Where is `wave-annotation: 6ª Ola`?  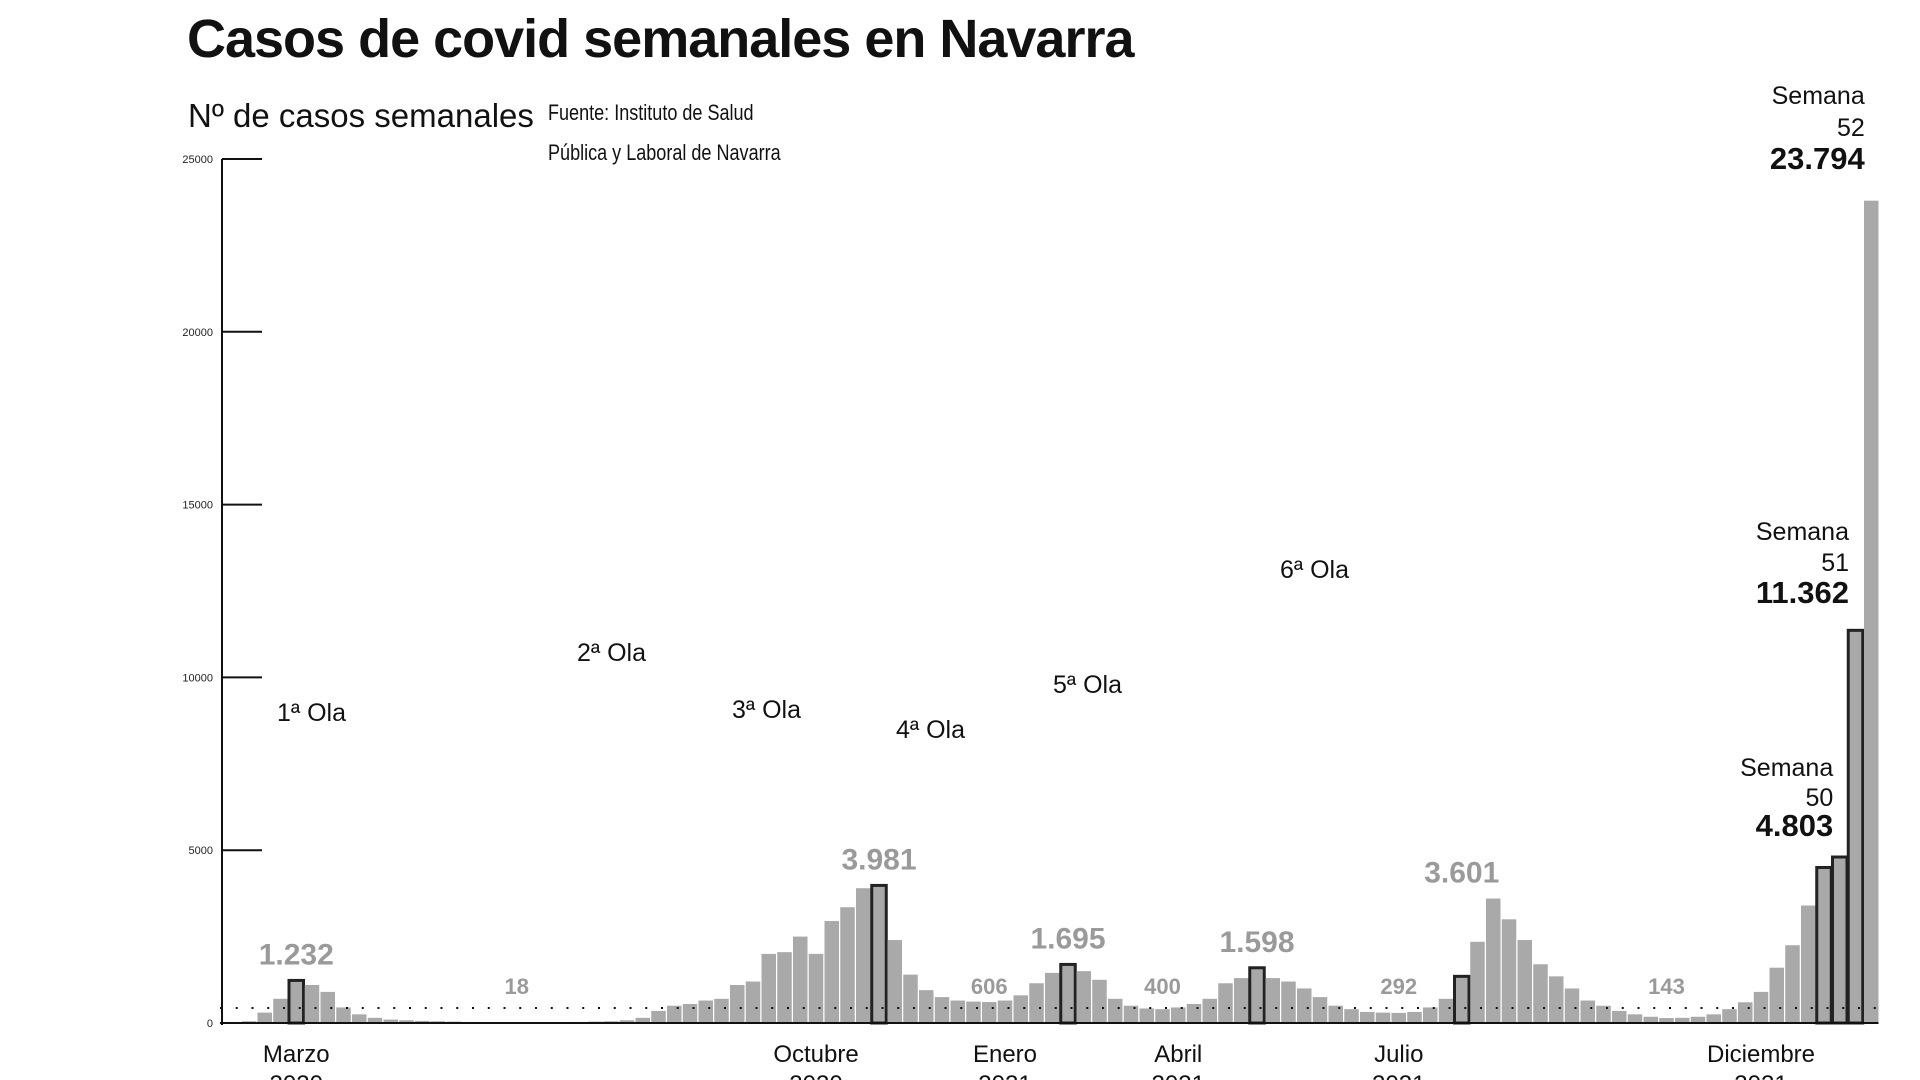 wave-annotation: 6ª Ola is located at coordinates (1314, 570).